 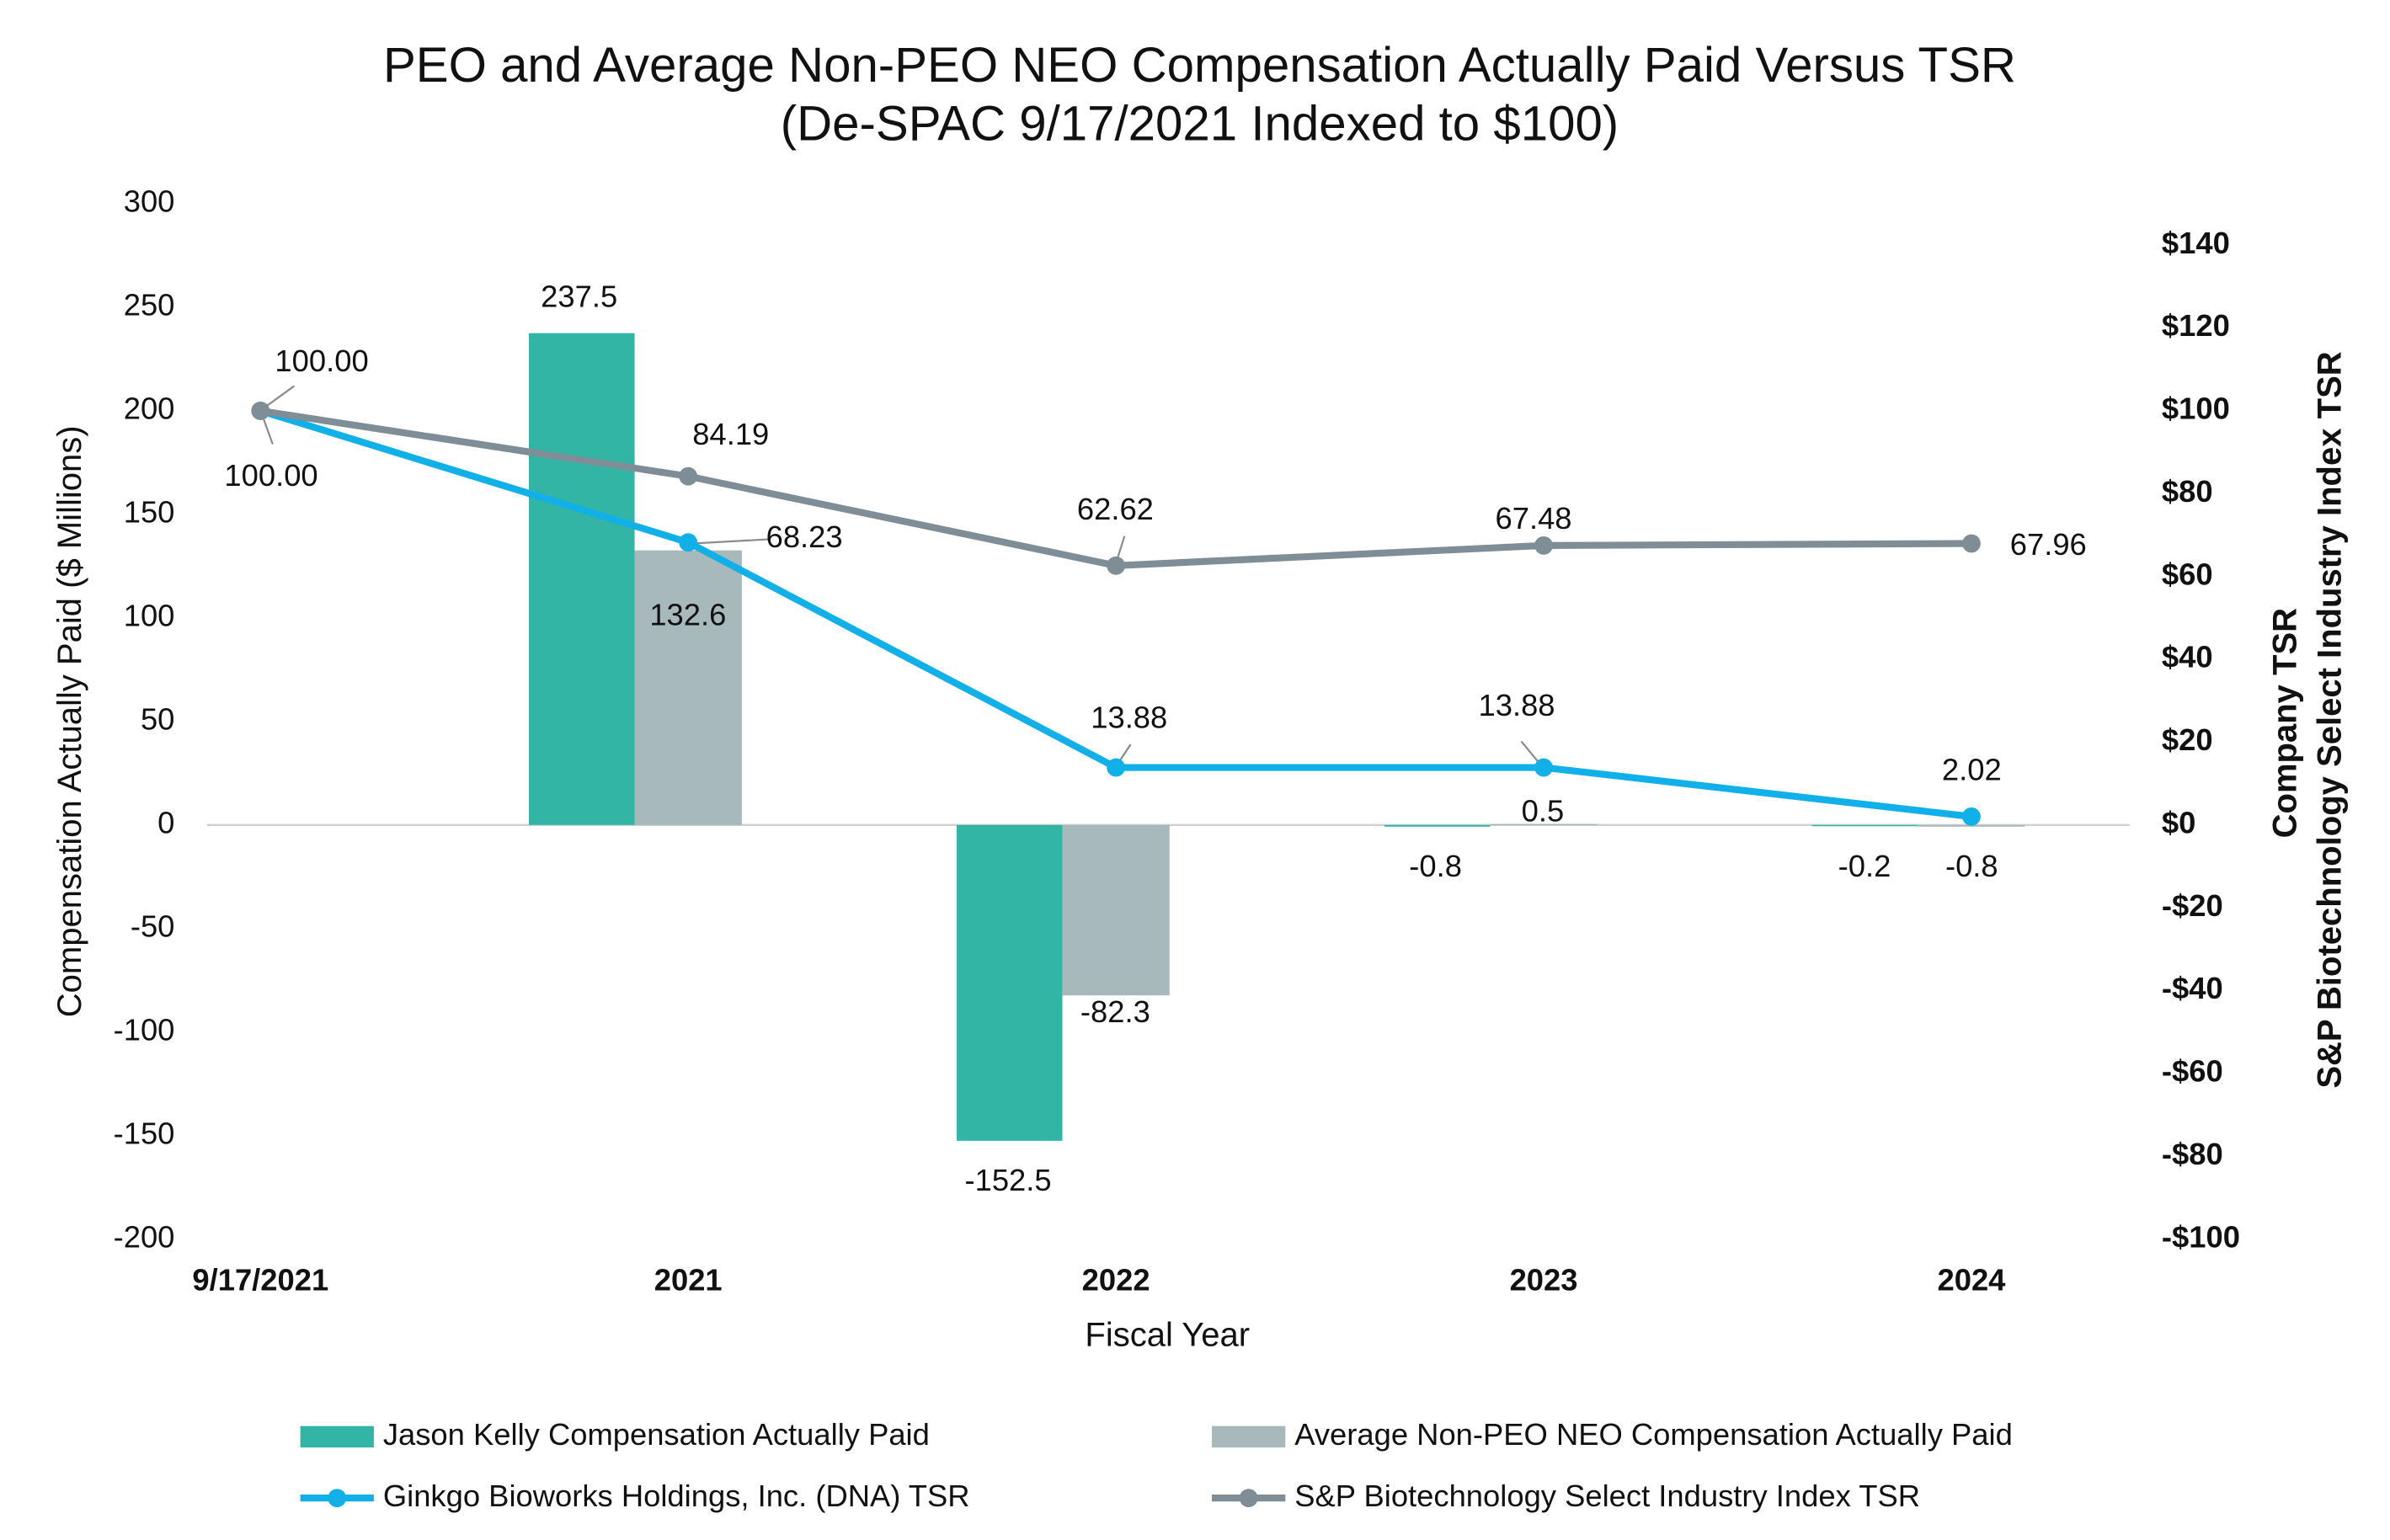 What do you see at coordinates (687, 615) in the screenshot?
I see `bar-value-label: 132.6` at bounding box center [687, 615].